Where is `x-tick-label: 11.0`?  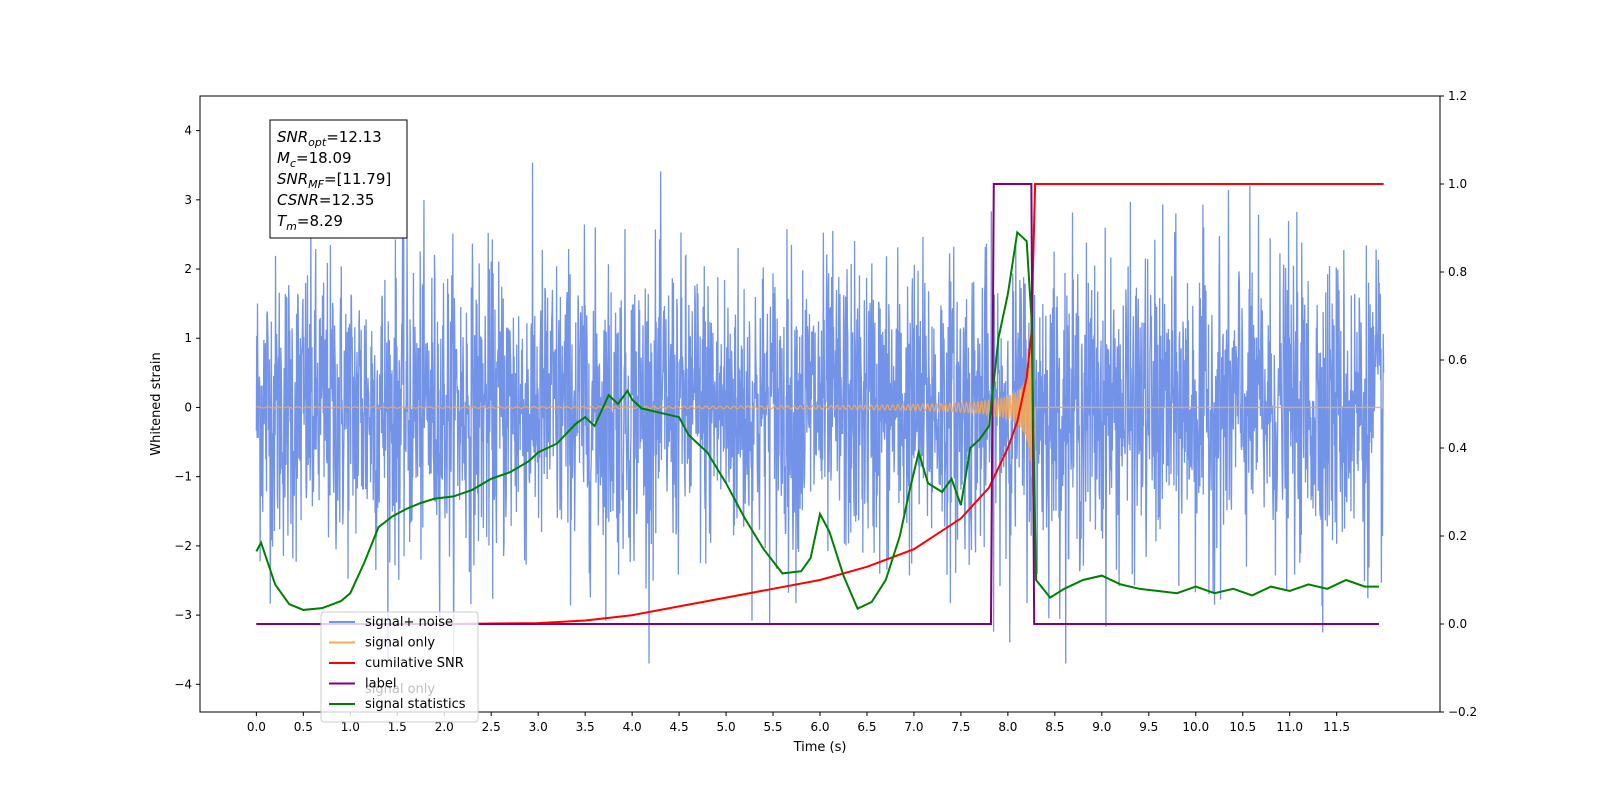
x-tick-label: 11.0 is located at coordinates (1289, 727).